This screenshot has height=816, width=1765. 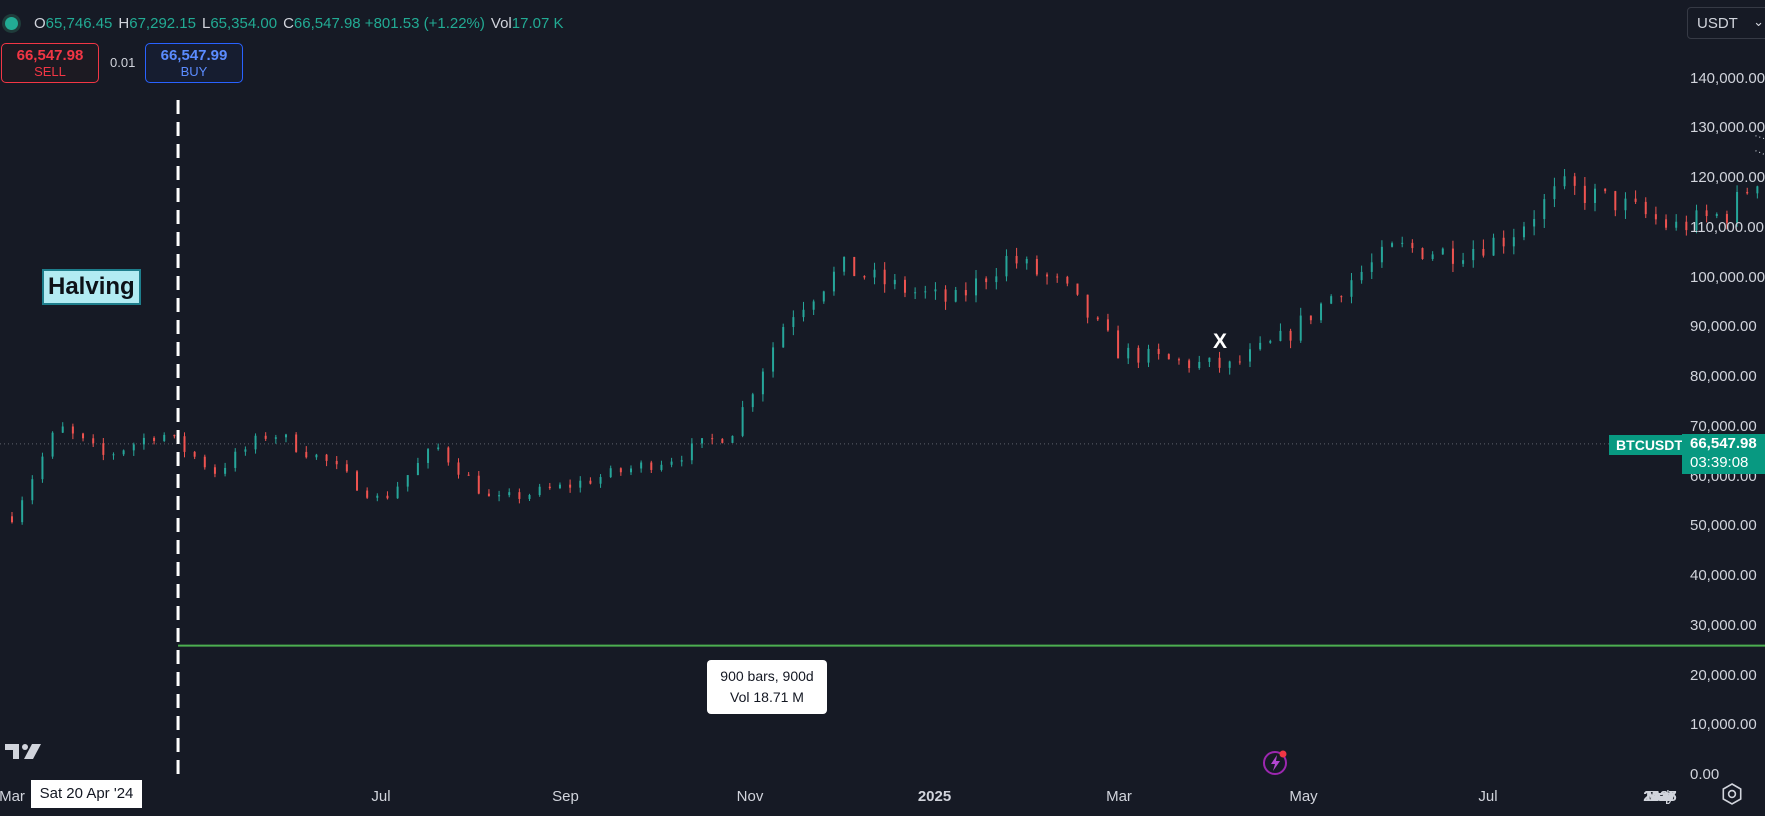 I want to click on x-tick-label: 2025, so click(x=934, y=796).